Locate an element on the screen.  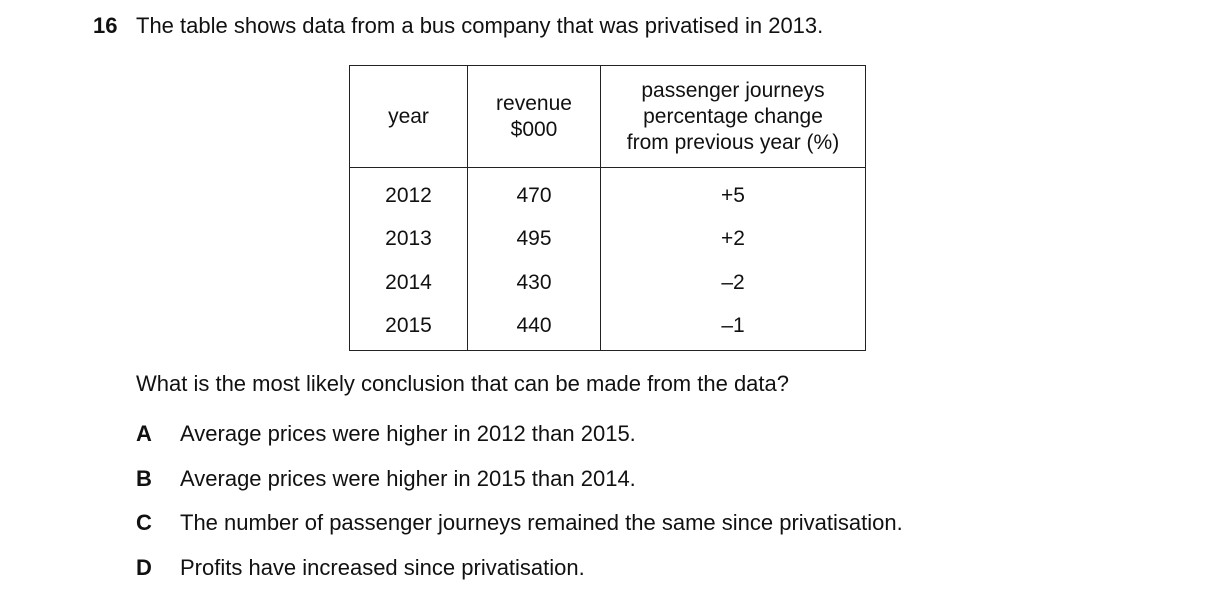
table-row: 2014 430 –2 is located at coordinates (607, 283).